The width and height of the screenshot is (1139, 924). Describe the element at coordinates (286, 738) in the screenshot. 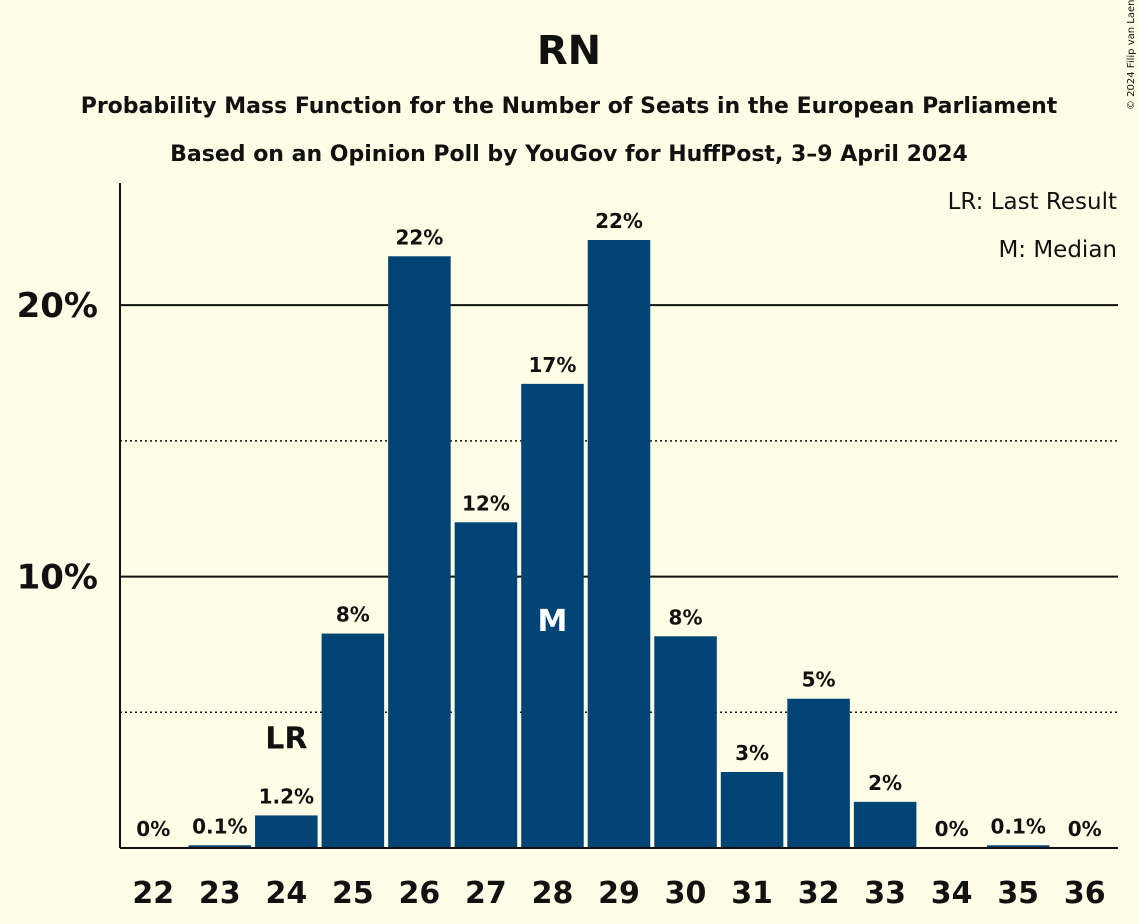

I see `last-result-marker: LR` at that location.